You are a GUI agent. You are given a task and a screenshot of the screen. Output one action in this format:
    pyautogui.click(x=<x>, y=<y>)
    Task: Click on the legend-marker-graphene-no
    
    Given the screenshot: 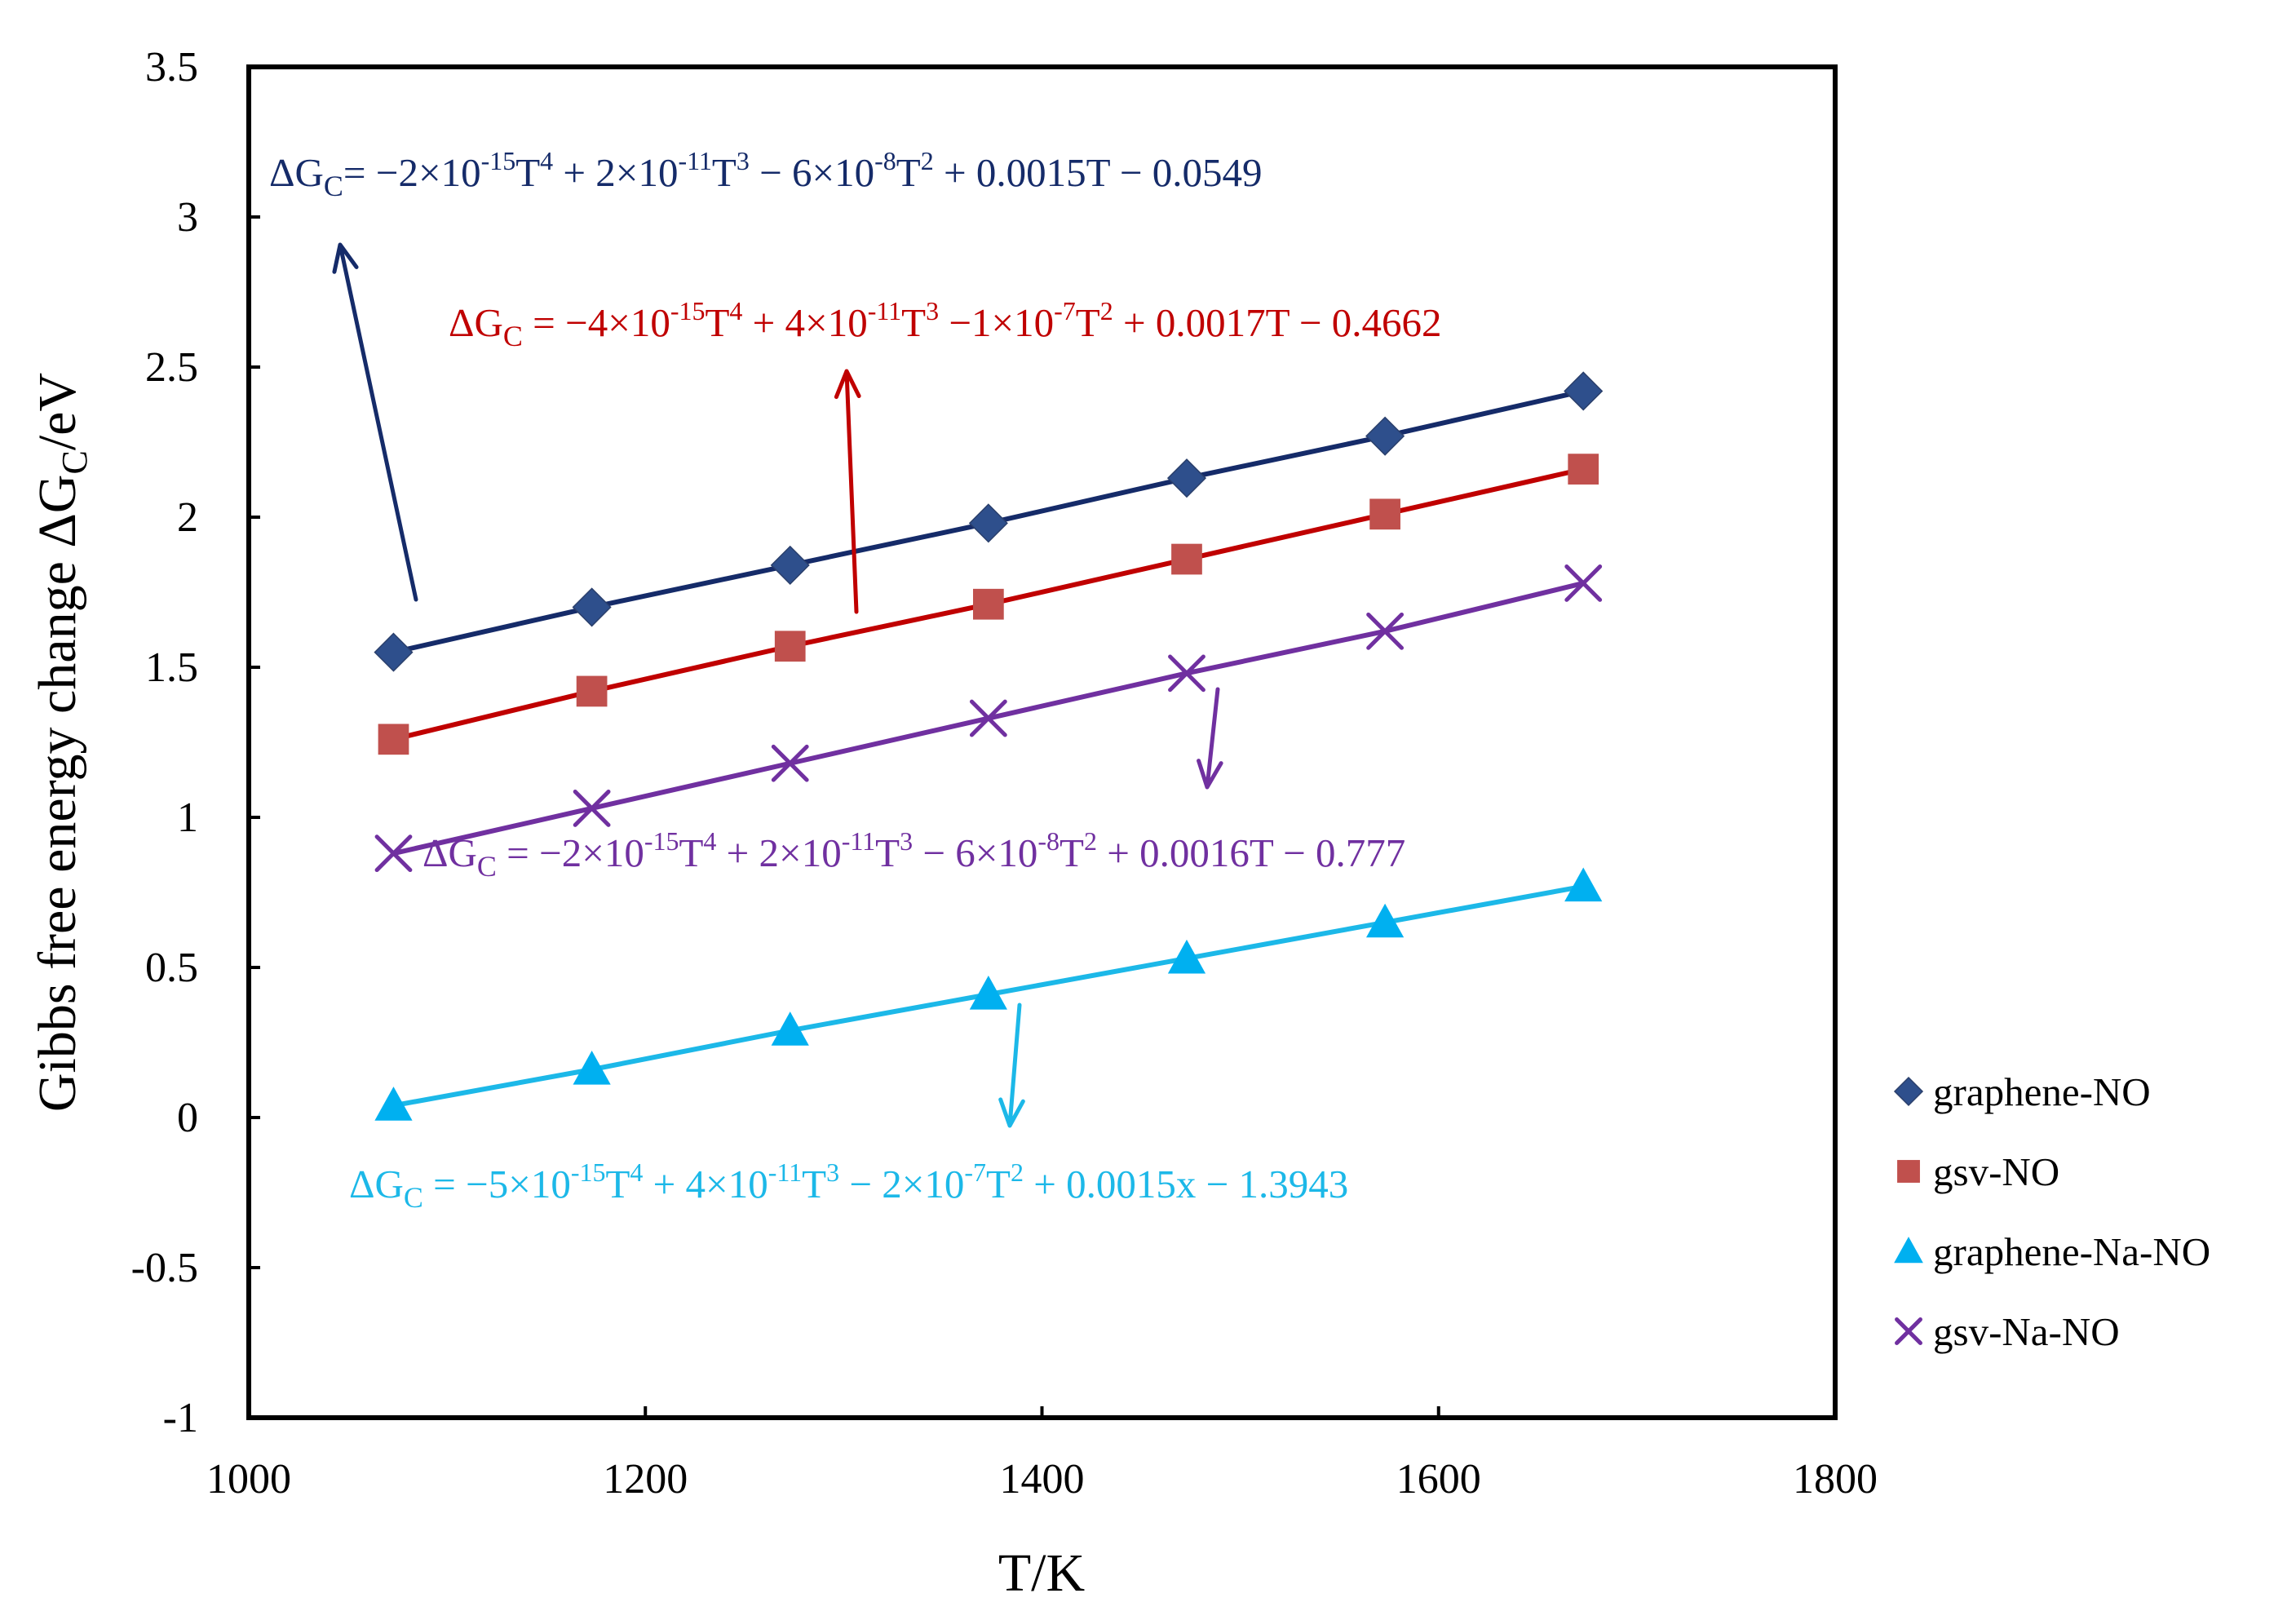 What is the action you would take?
    pyautogui.click(x=1909, y=1091)
    